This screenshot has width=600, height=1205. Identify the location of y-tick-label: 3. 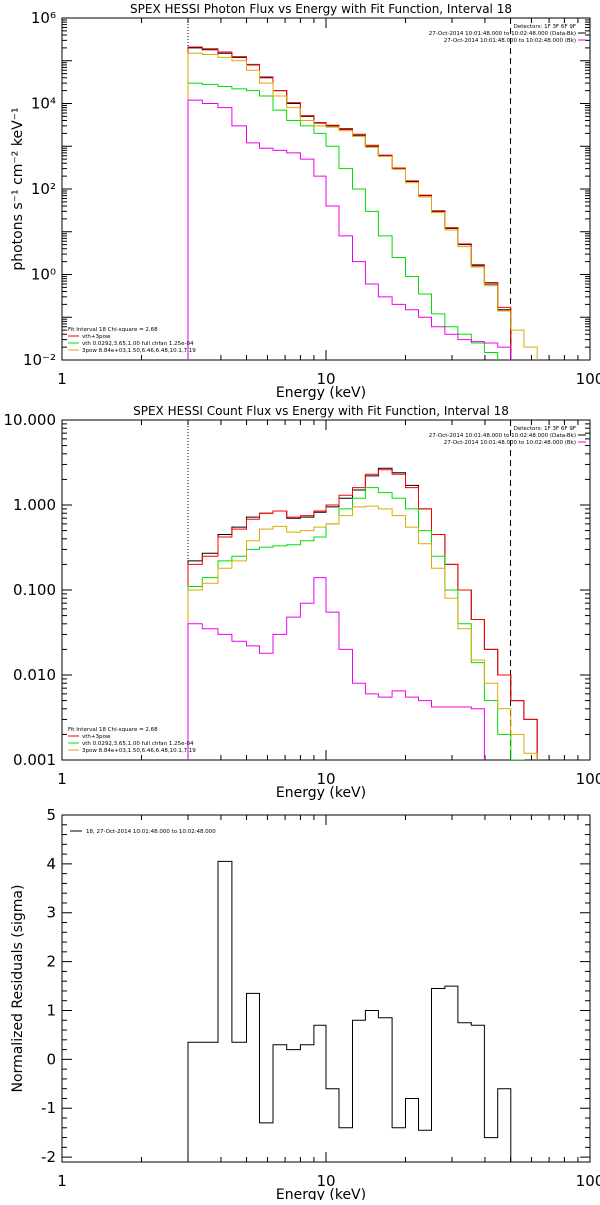
(51, 913).